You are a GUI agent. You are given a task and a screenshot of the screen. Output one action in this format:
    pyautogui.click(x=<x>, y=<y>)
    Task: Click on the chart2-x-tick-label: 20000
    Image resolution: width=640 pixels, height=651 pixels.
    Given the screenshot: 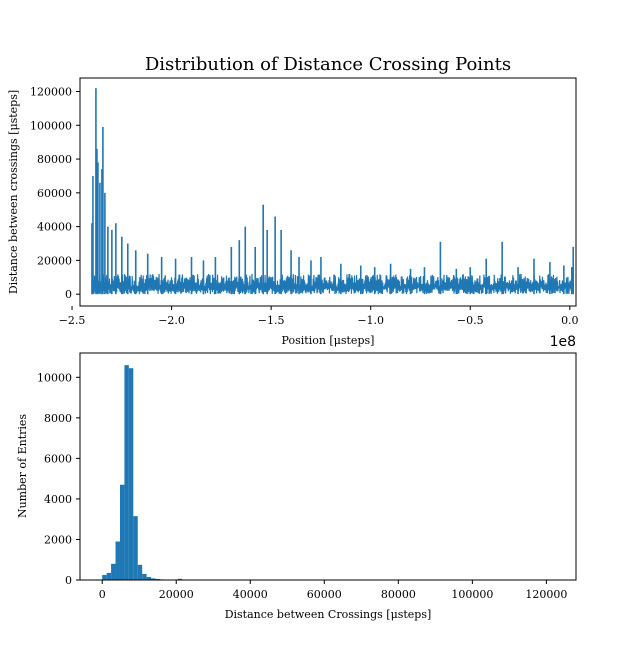 What is the action you would take?
    pyautogui.click(x=176, y=594)
    